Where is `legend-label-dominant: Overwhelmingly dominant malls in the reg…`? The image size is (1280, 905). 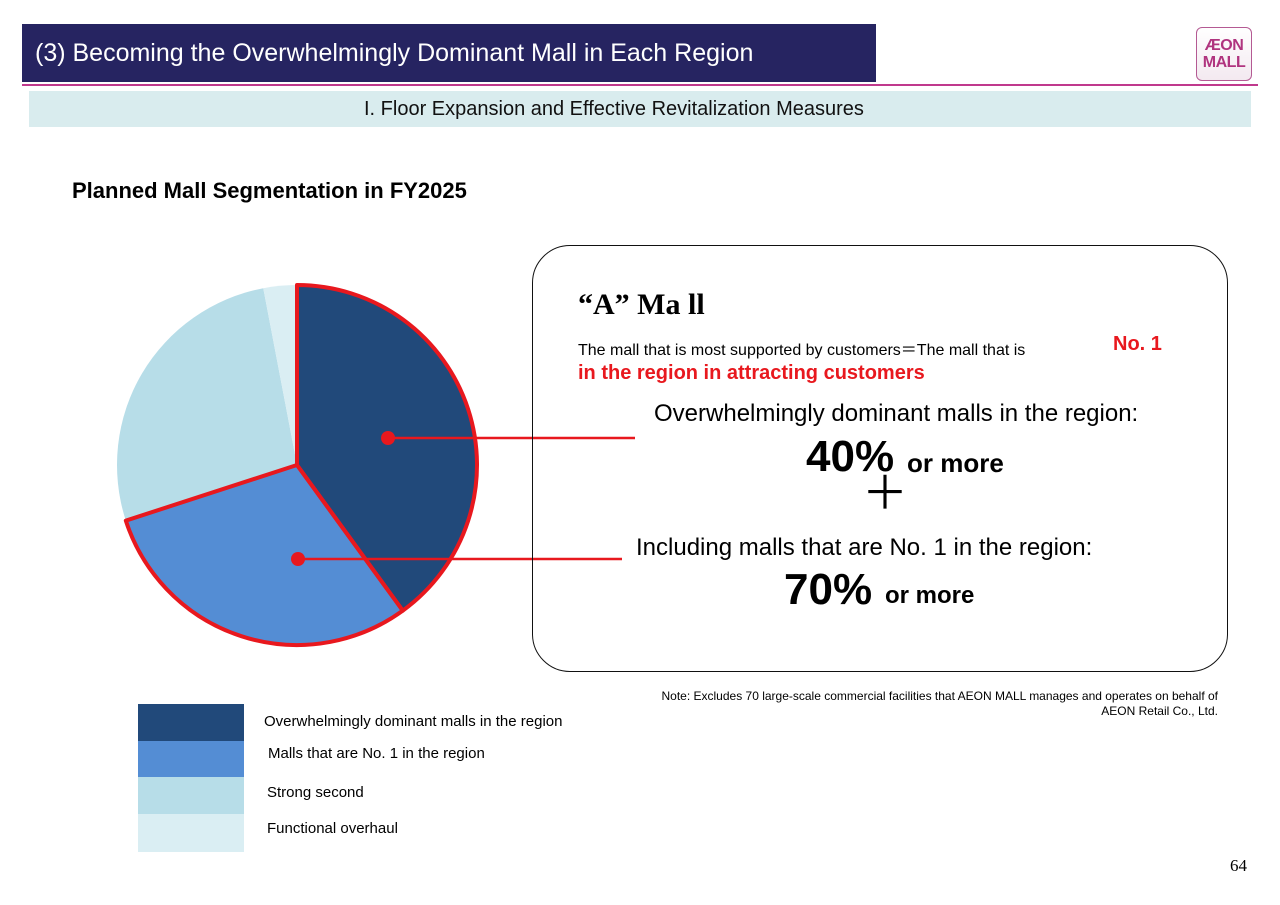 legend-label-dominant: Overwhelmingly dominant malls in the reg… is located at coordinates (413, 721).